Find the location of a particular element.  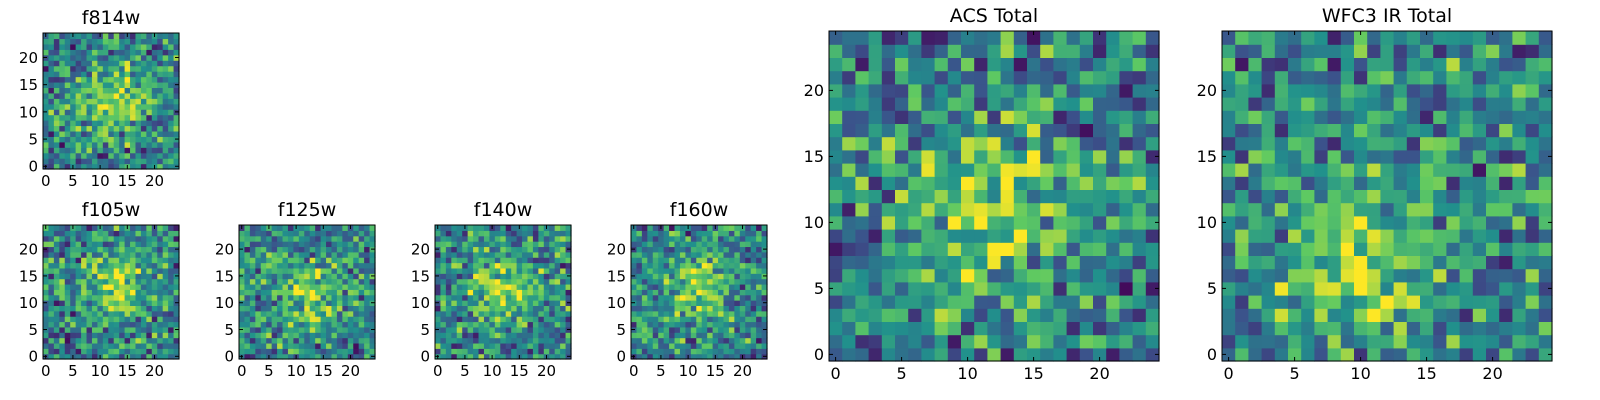

x-tick-label: 10 is located at coordinates (100, 371).